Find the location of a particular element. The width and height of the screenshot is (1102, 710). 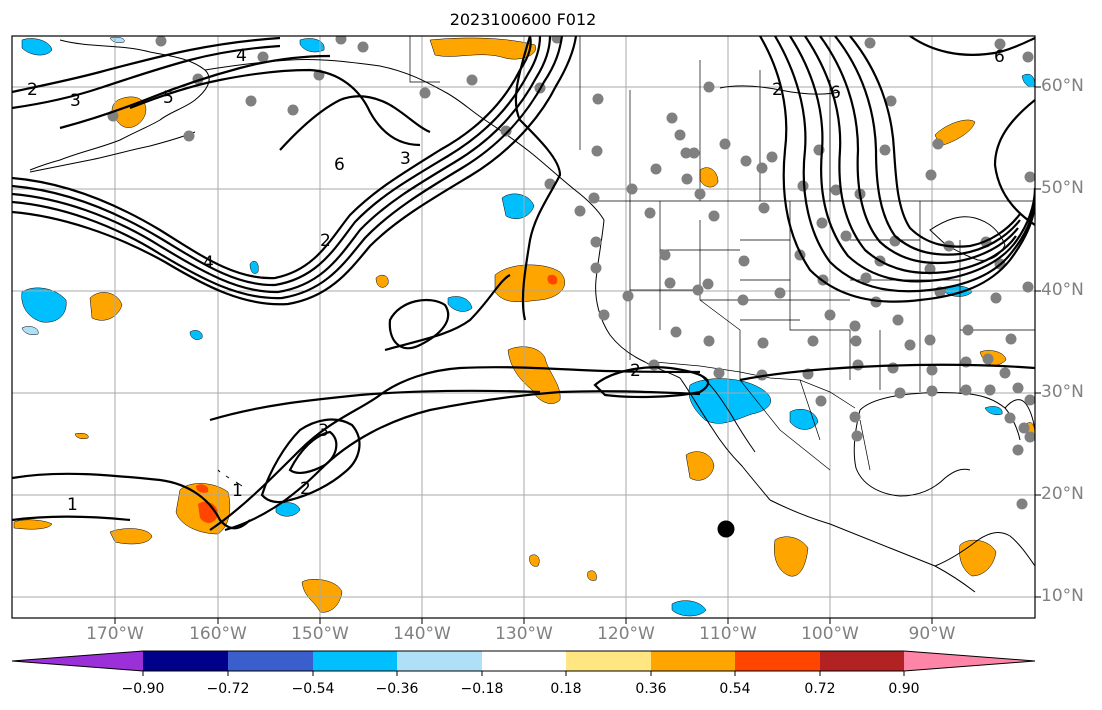

lat-label: 50°N is located at coordinates (1062, 188).